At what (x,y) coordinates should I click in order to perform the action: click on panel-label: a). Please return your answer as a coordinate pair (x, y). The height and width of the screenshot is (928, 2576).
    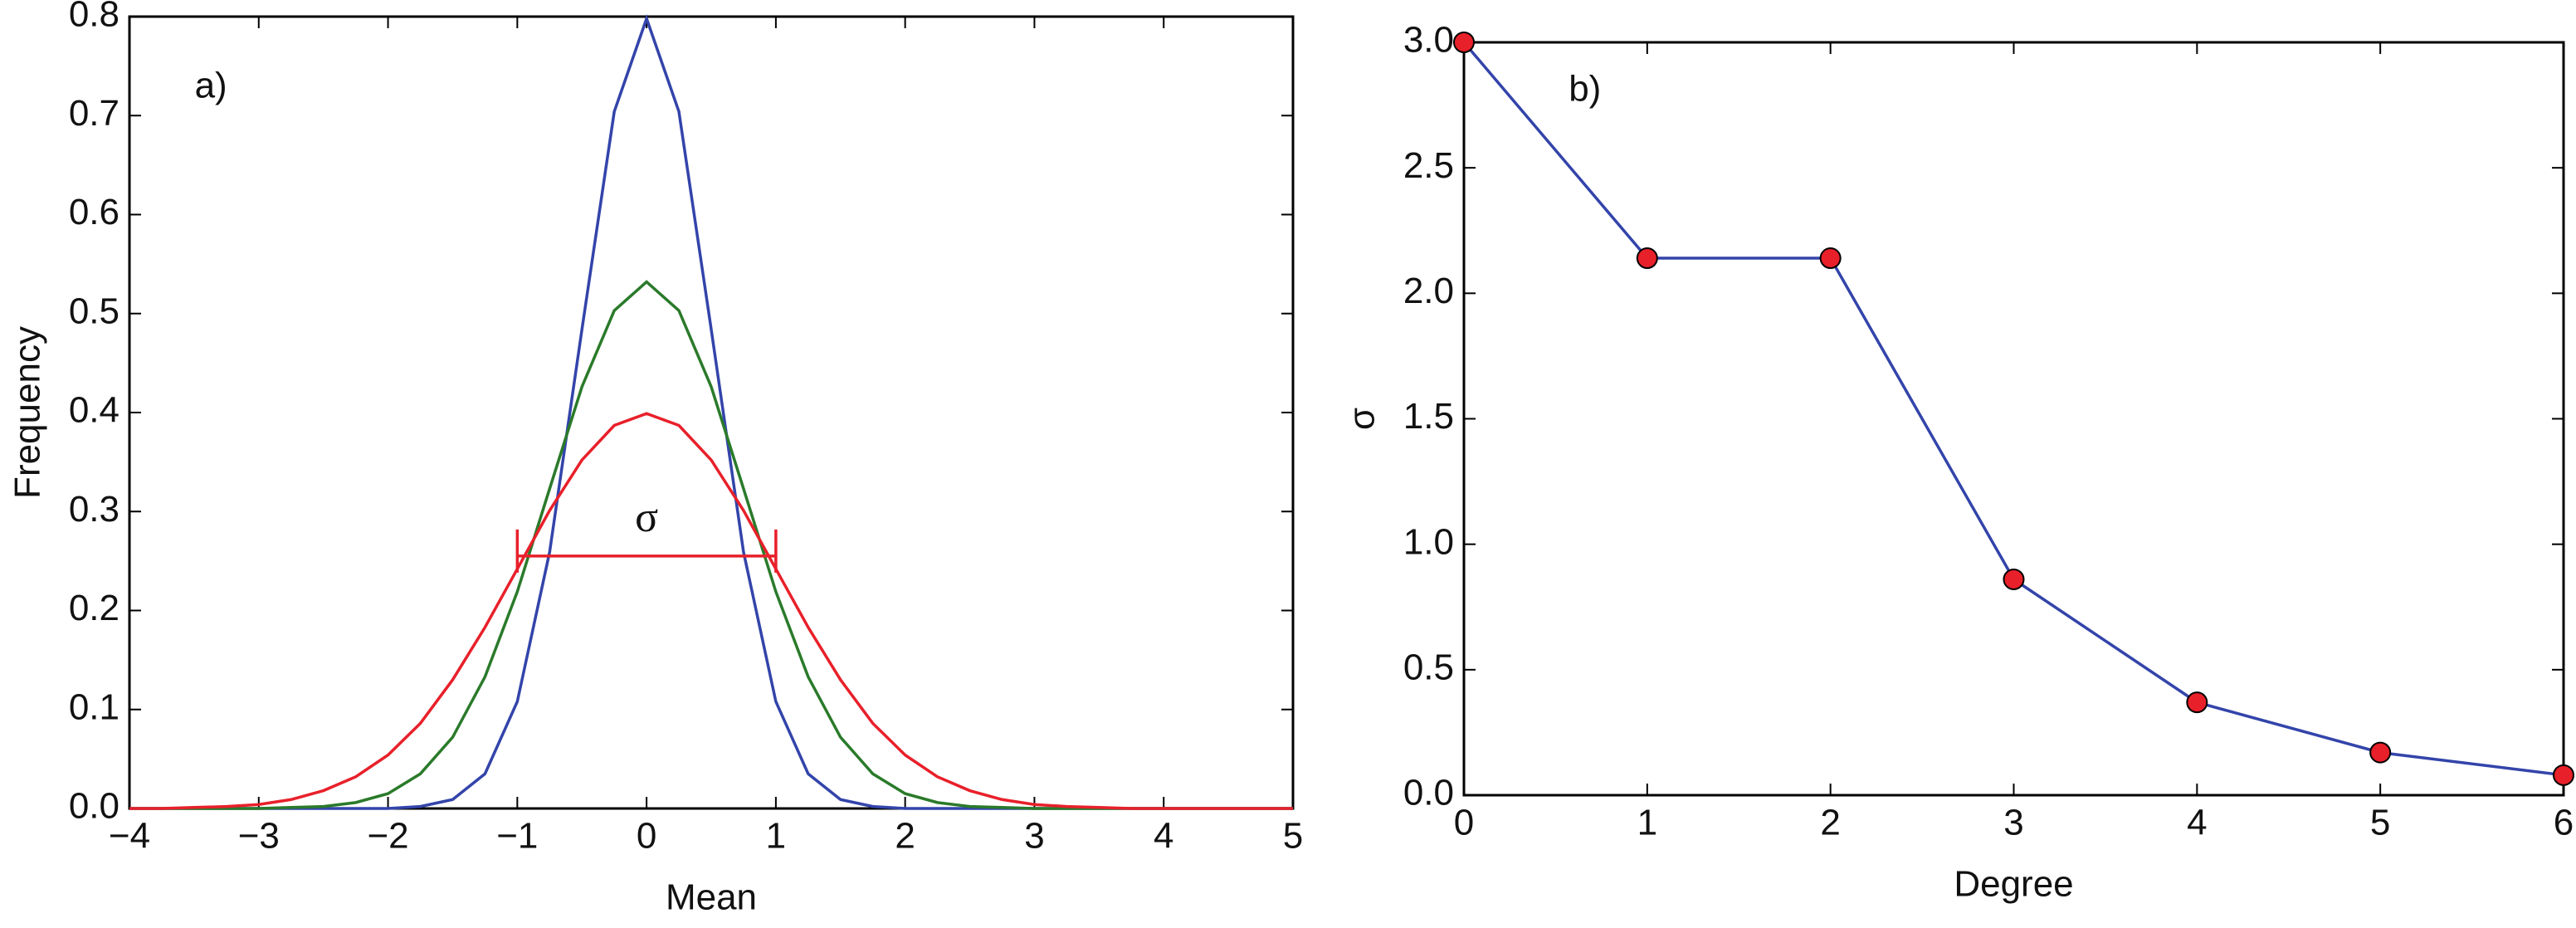
    Looking at the image, I should click on (211, 85).